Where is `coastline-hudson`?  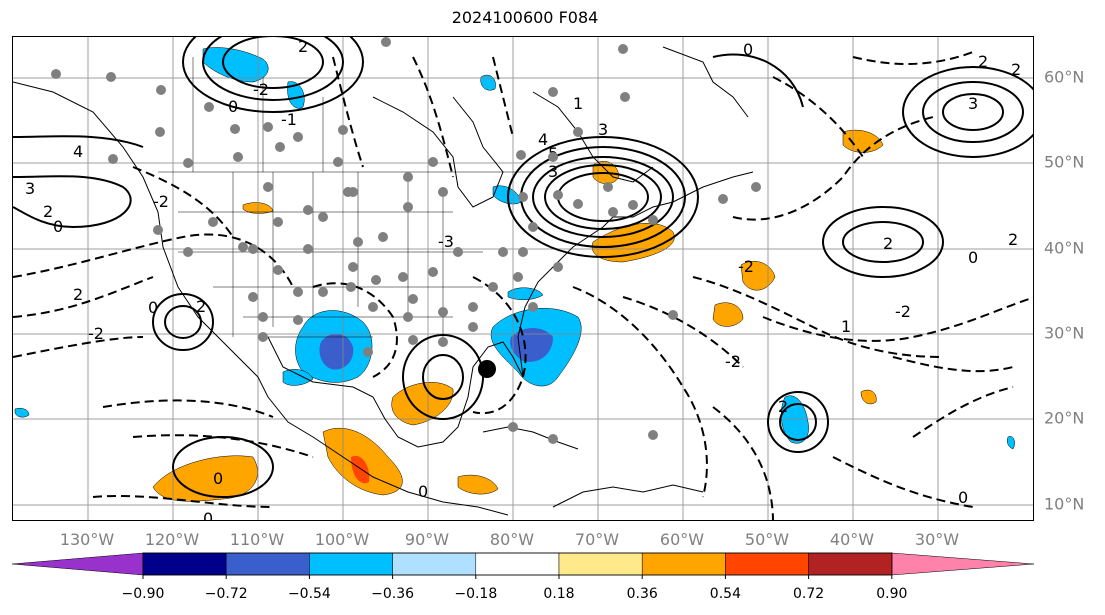
coastline-hudson is located at coordinates (438, 152).